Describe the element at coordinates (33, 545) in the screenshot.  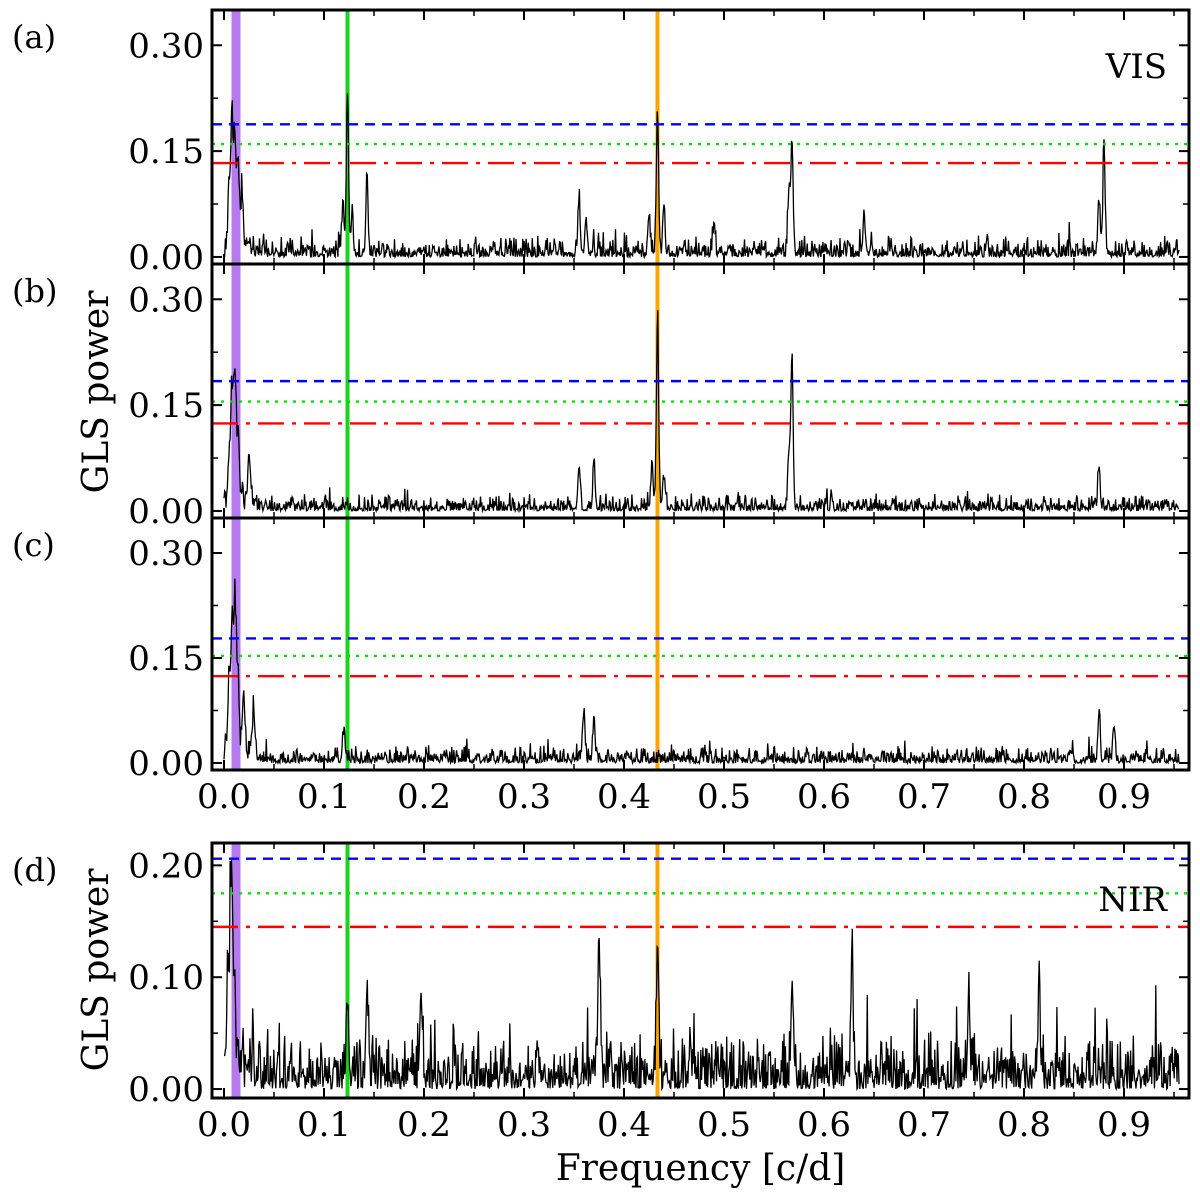
I see `panel-letter: (c)` at that location.